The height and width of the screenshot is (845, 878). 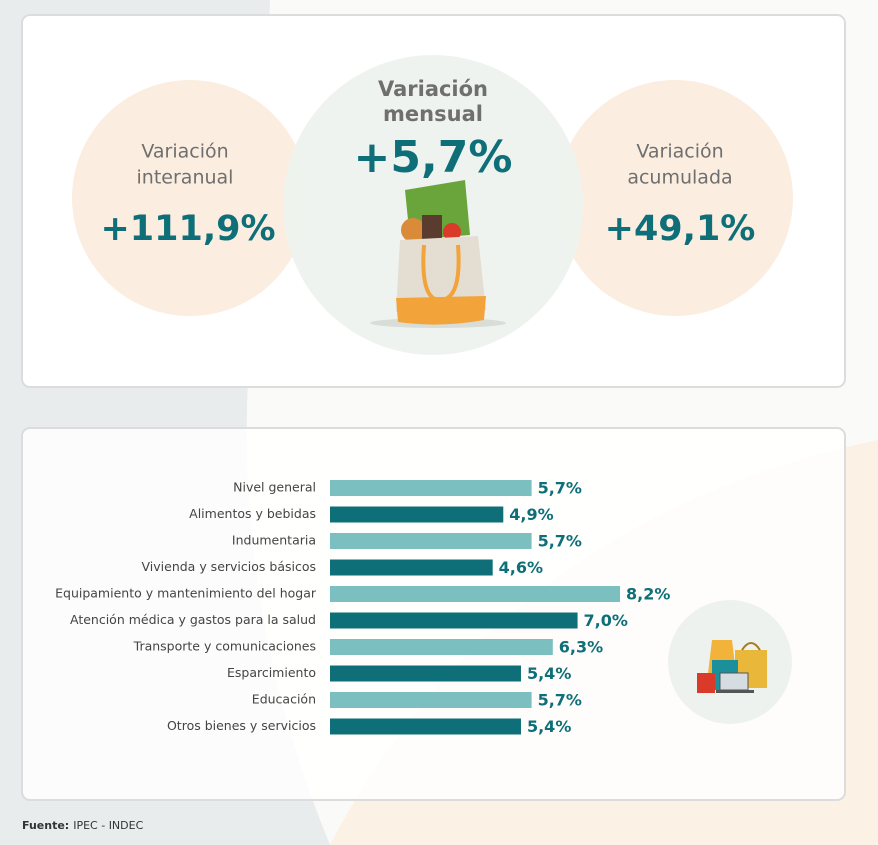 I want to click on value-label: 4,9%, so click(x=531, y=514).